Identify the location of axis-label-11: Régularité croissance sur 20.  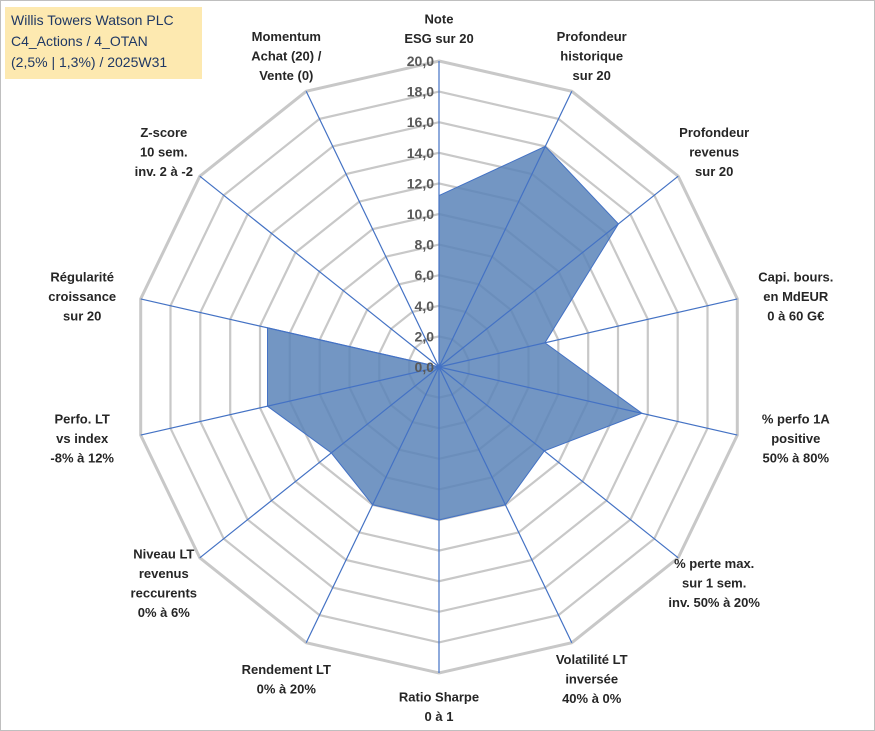
(82, 297).